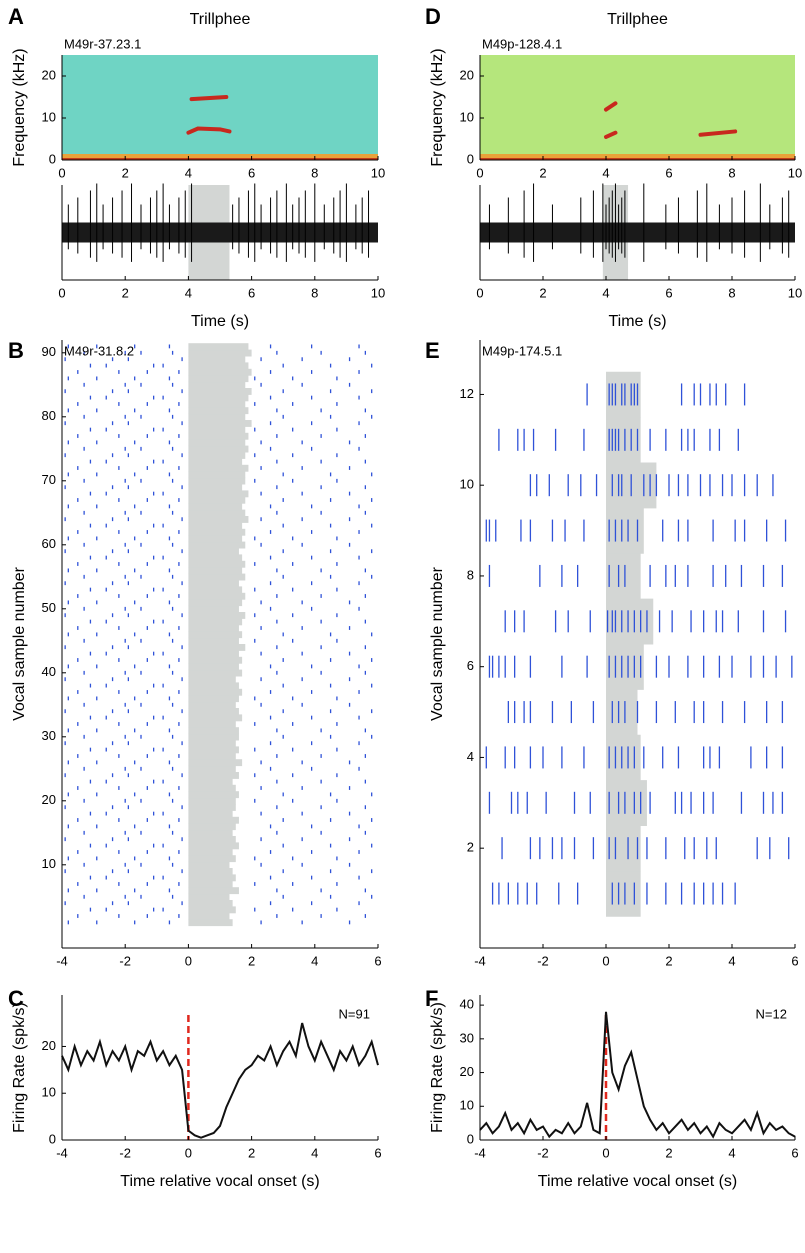 This screenshot has height=1253, width=805. Describe the element at coordinates (480, 1152) in the screenshot. I see `x-tick-label: -4` at that location.